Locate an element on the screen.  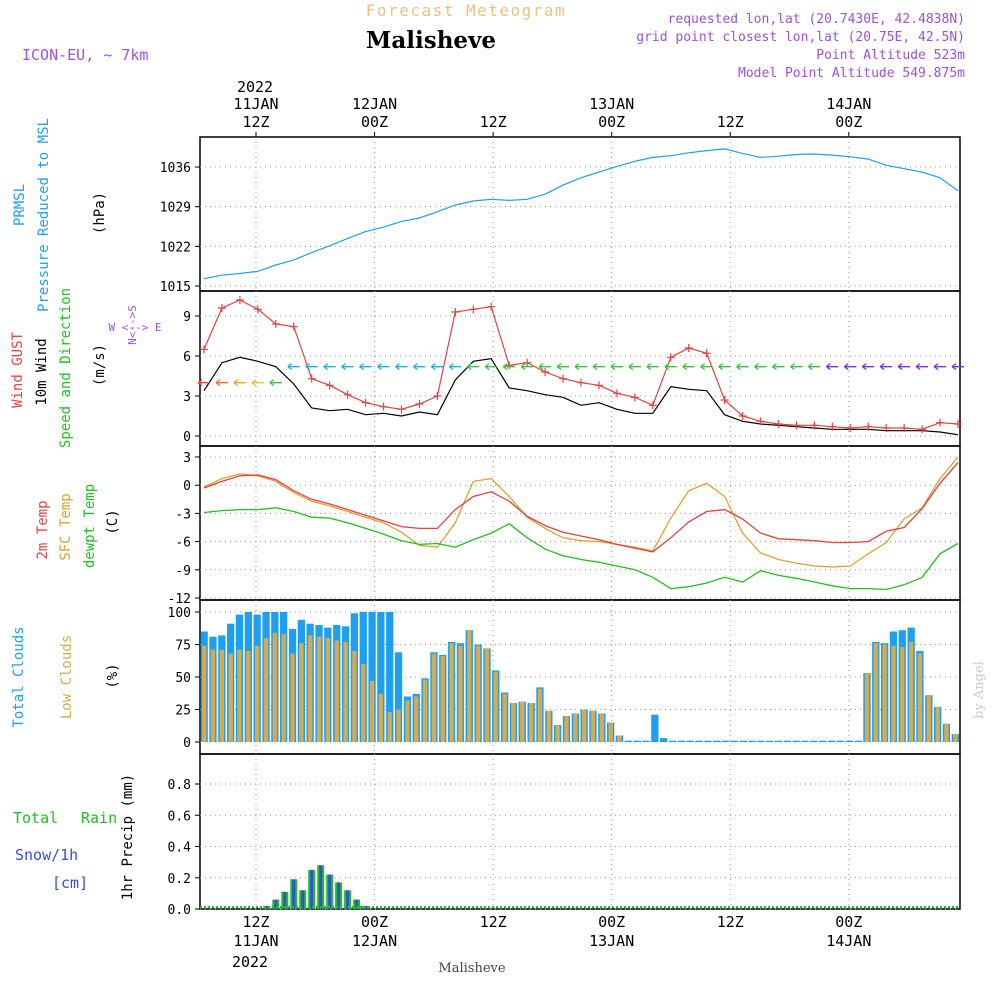
ytick-label: -9 is located at coordinates (183, 571).